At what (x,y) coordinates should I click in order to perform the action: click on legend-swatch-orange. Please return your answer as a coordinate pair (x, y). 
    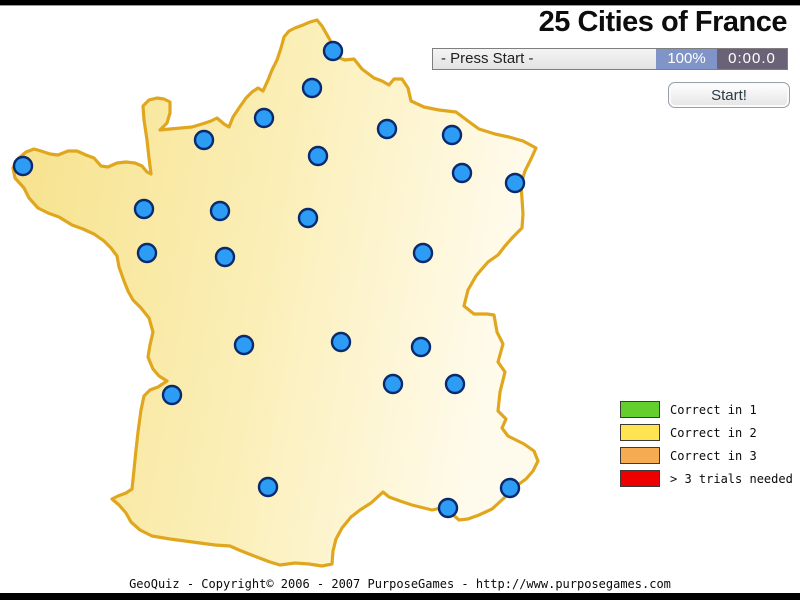
    Looking at the image, I should click on (640, 455).